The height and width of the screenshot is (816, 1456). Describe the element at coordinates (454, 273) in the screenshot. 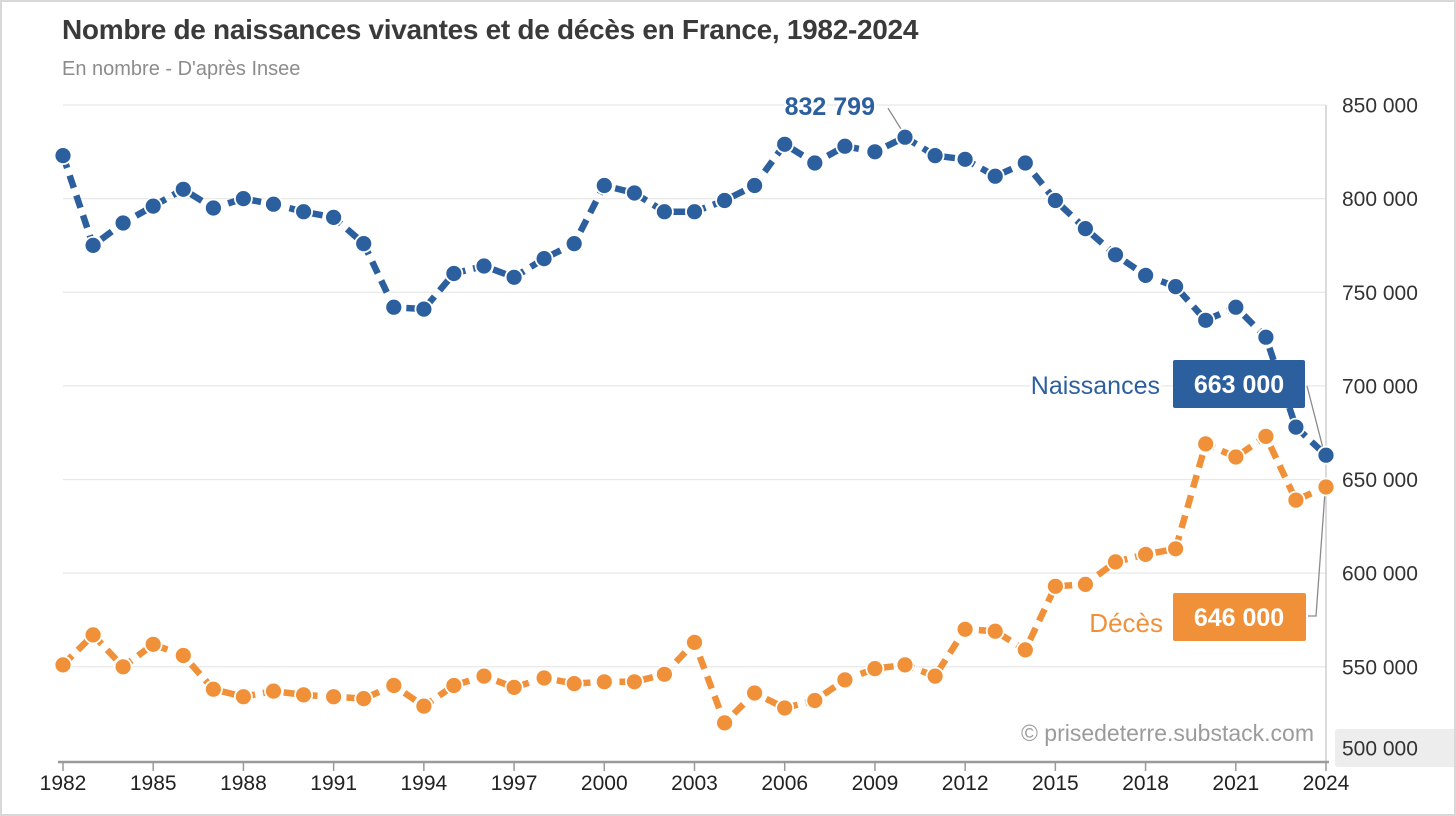

I see `data-point-naissances-1995` at that location.